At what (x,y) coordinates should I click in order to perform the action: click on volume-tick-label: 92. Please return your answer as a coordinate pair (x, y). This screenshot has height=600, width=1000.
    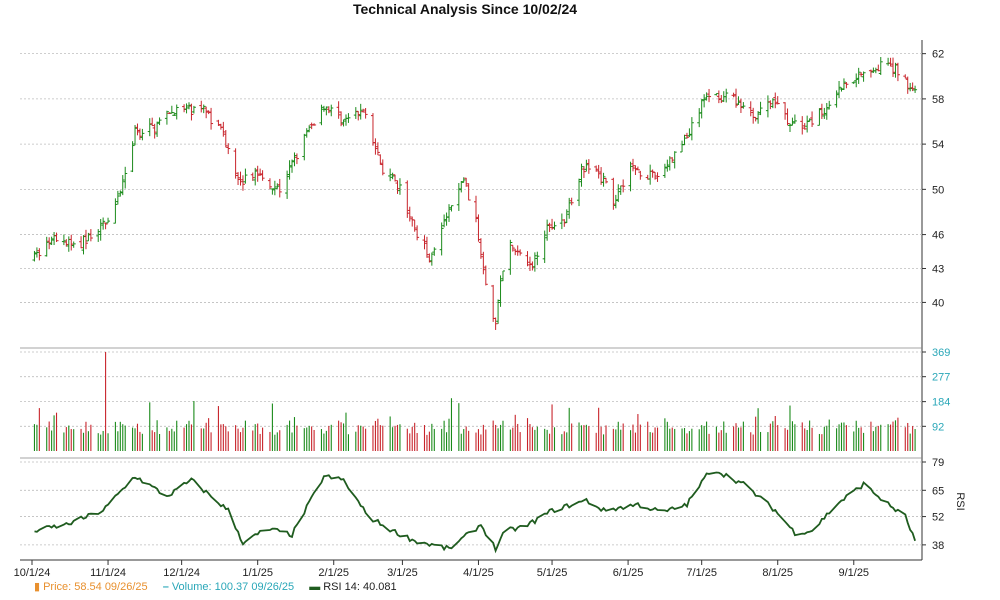
    Looking at the image, I should click on (938, 427).